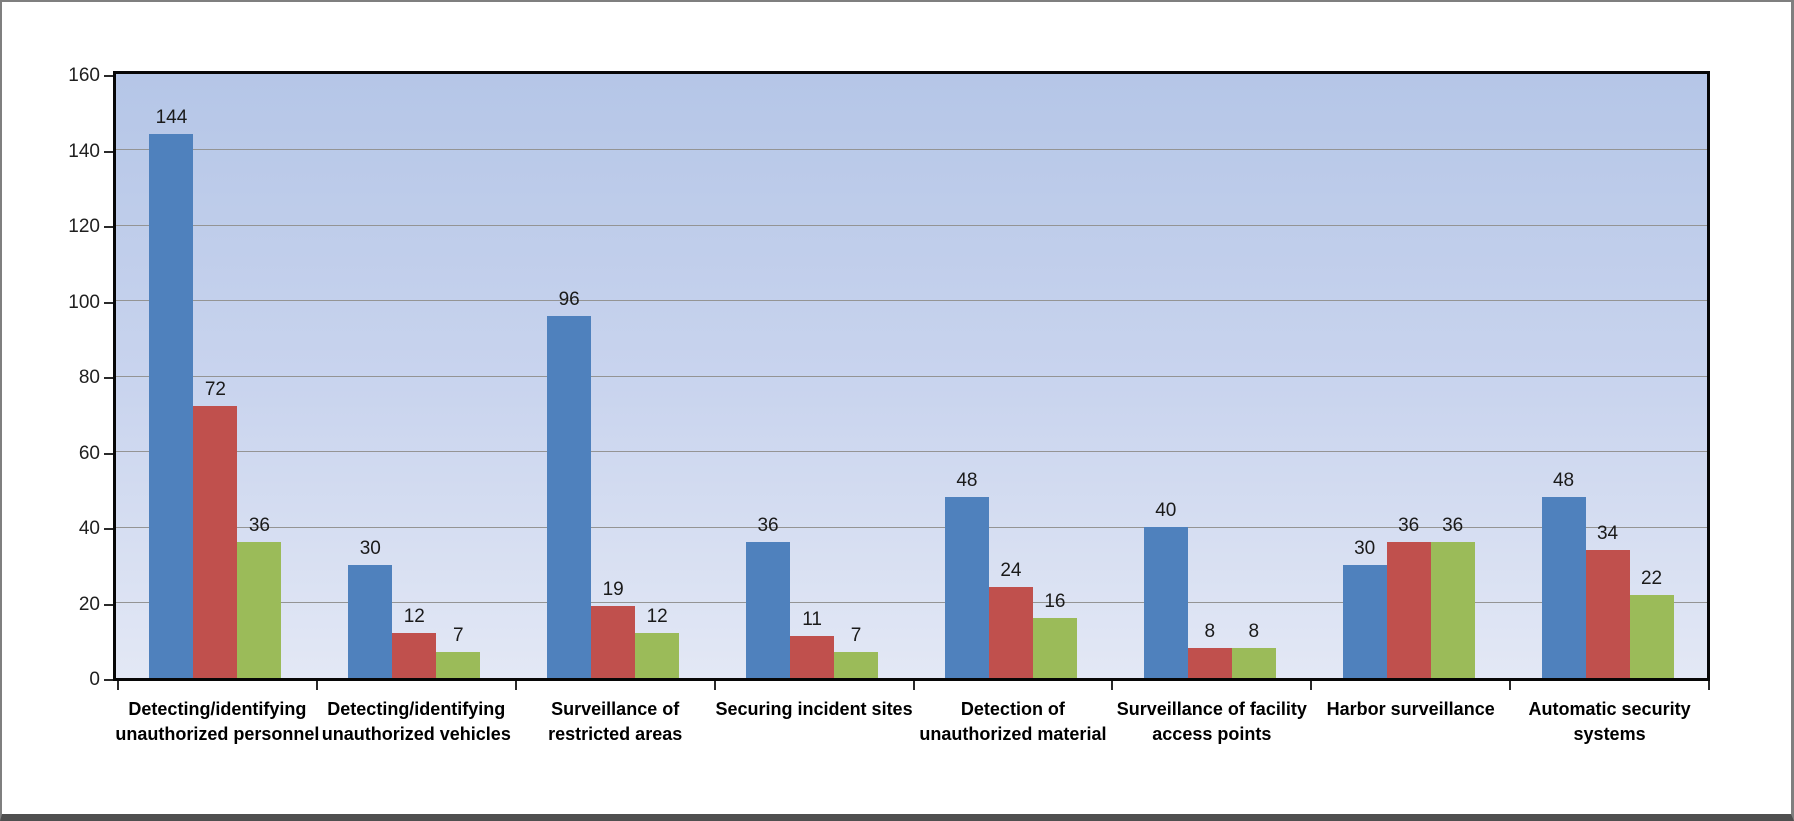  What do you see at coordinates (1010, 632) in the screenshot?
I see `bar-cat4-series1` at bounding box center [1010, 632].